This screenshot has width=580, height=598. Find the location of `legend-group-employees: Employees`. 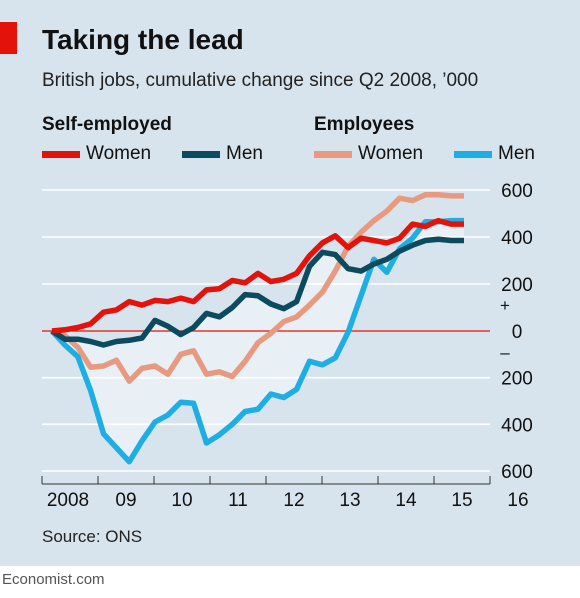

legend-group-employees: Employees is located at coordinates (364, 124).